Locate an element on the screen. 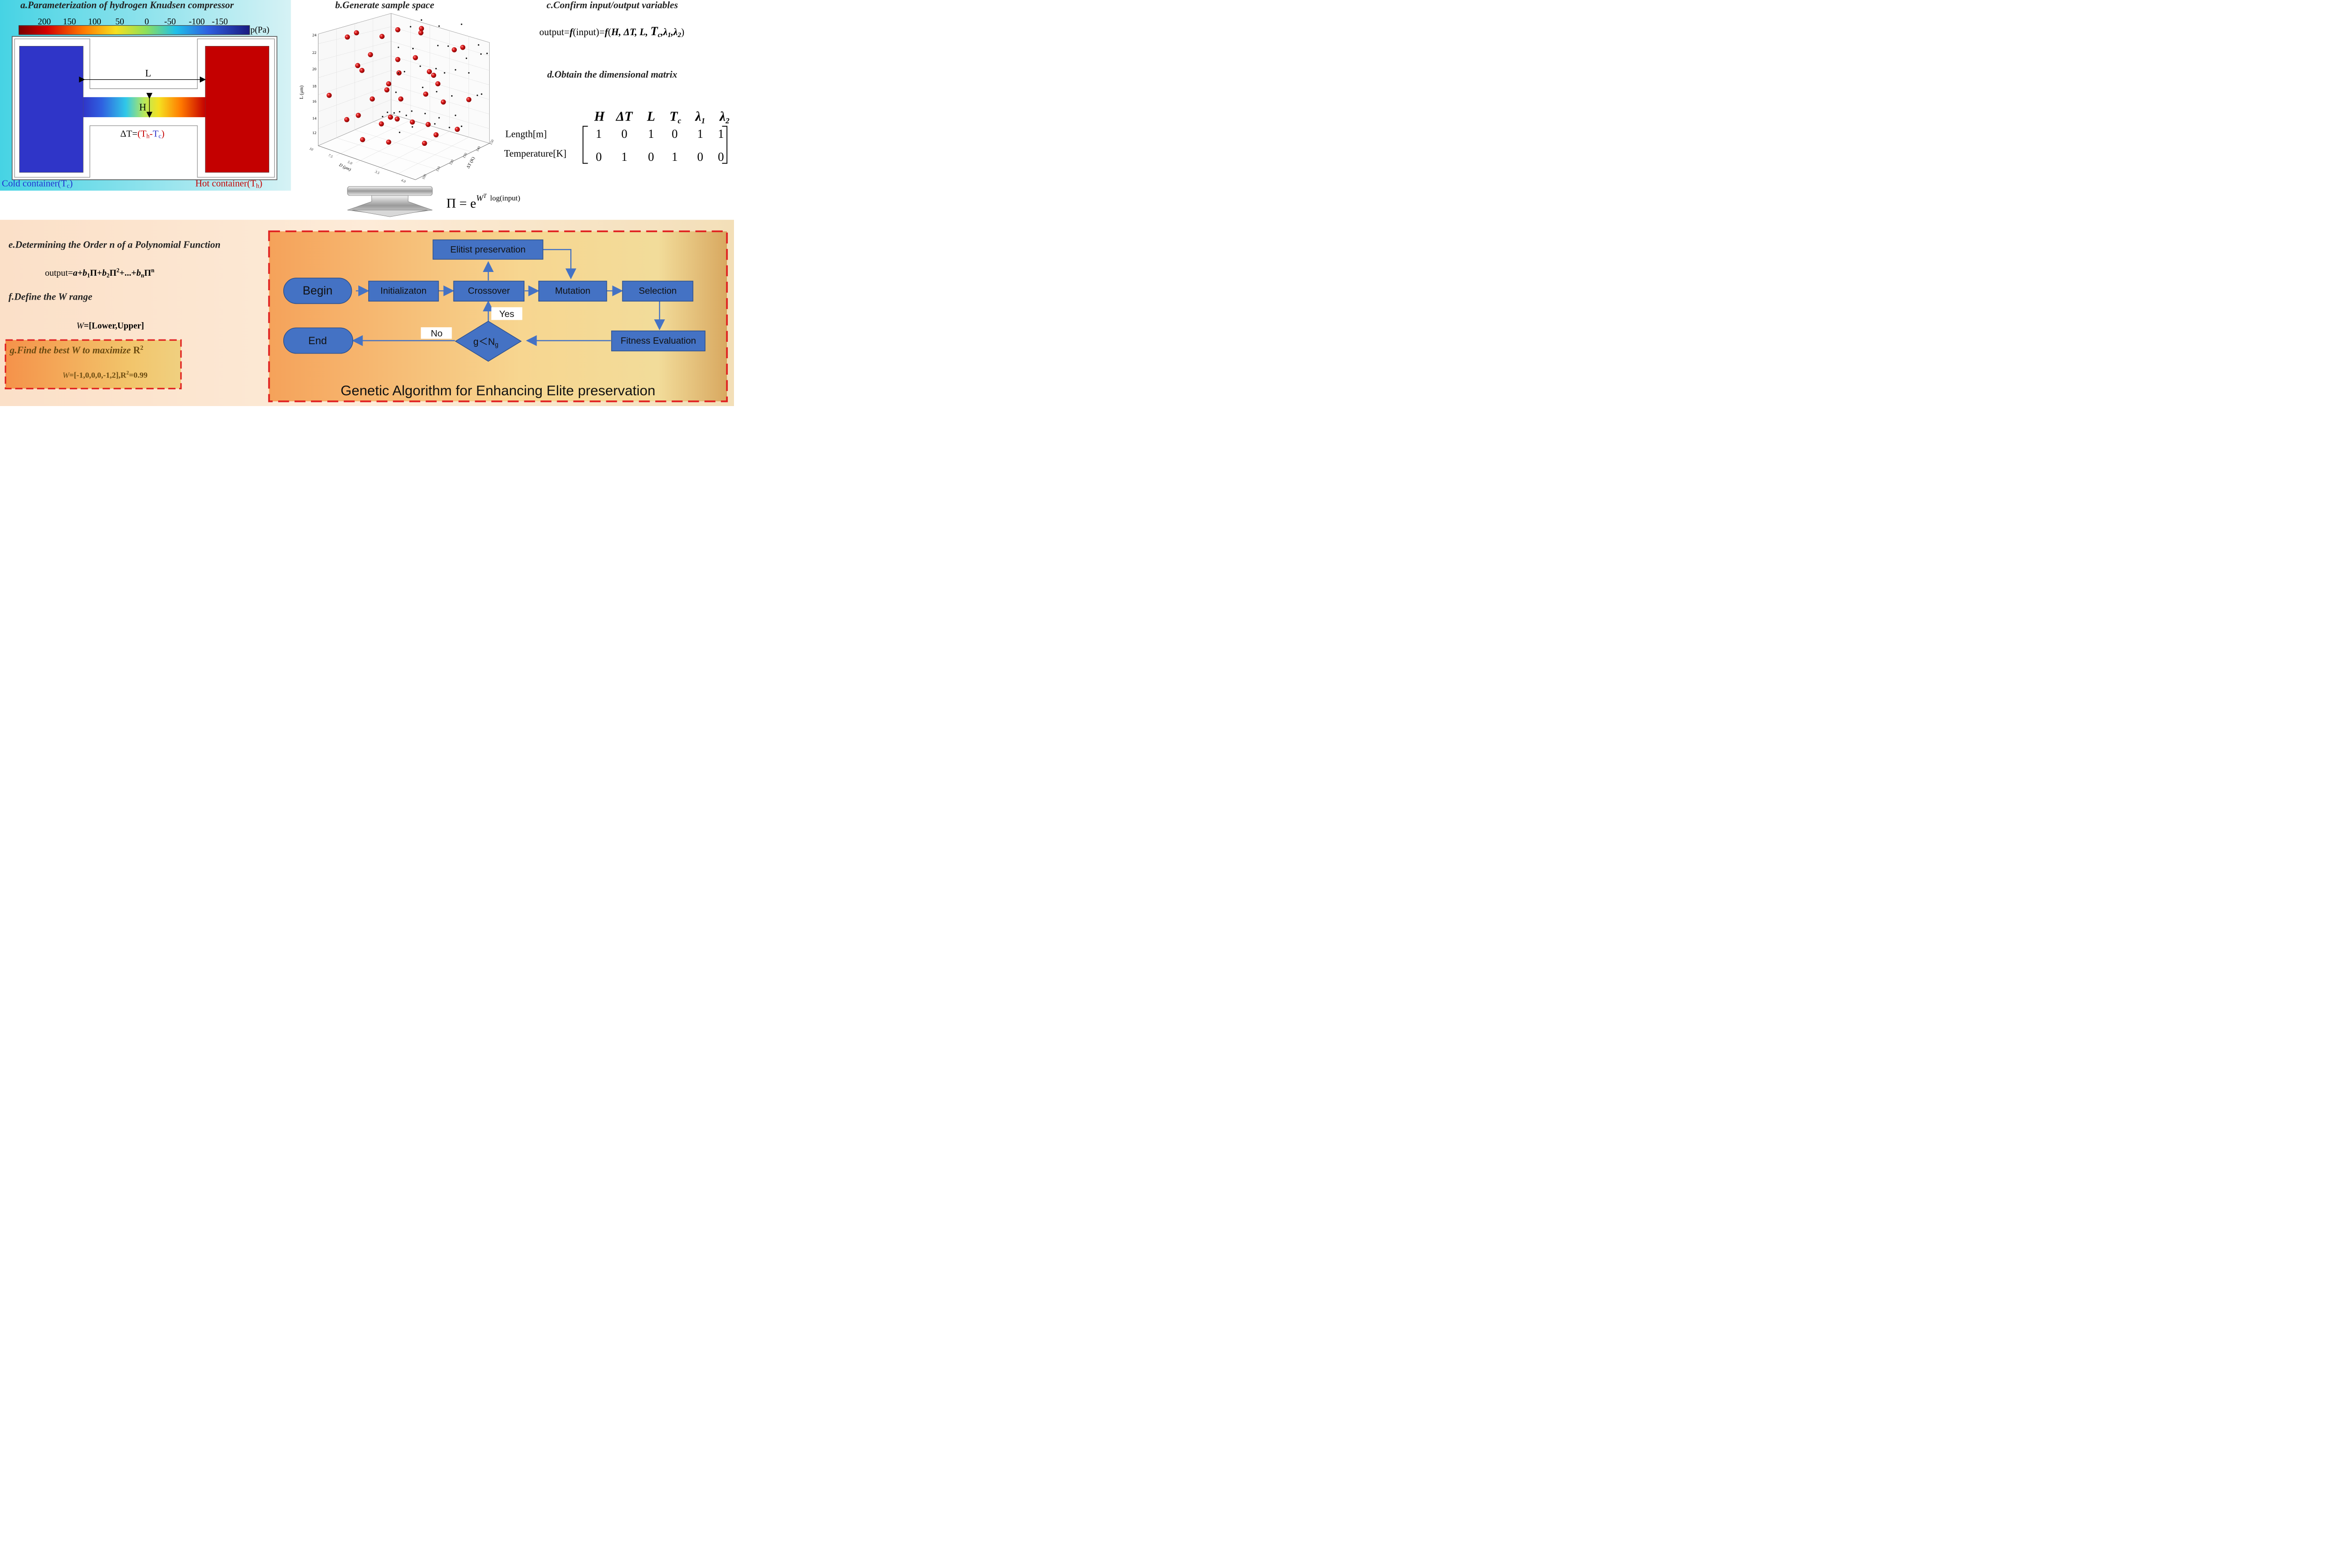 This screenshot has width=2345, height=1568. panel-b-title: b.Generate sample space is located at coordinates (384, 6).